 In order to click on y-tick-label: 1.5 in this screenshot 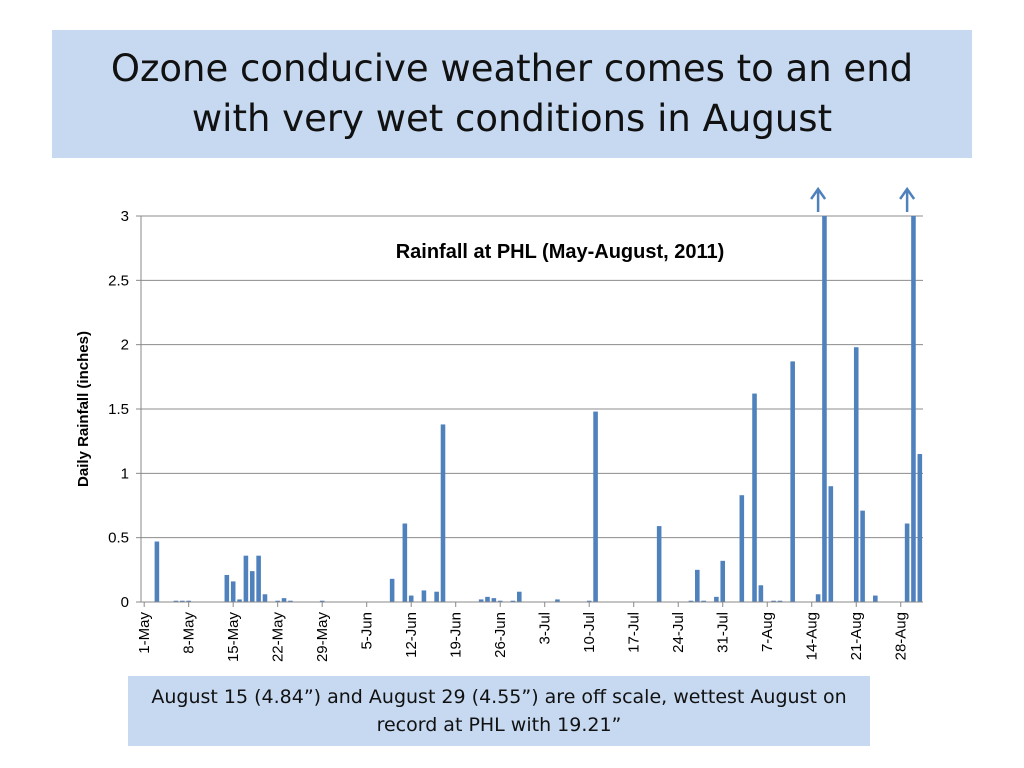, I will do `click(118, 409)`.